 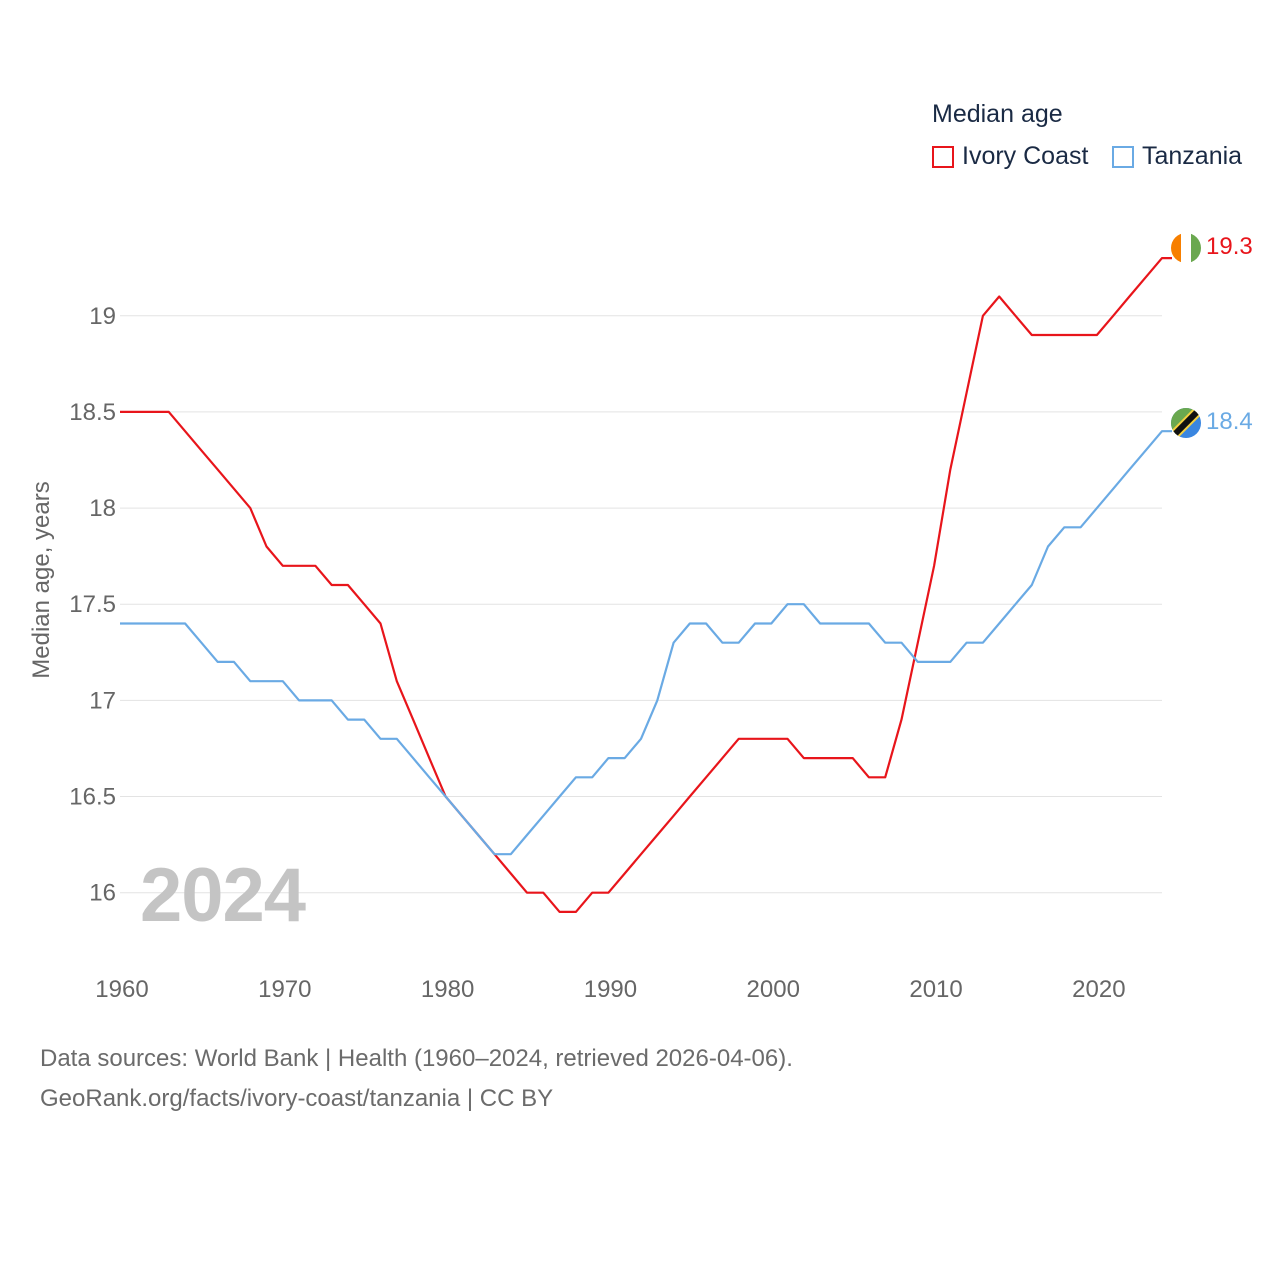 What do you see at coordinates (92, 412) in the screenshot?
I see `y-tick-label: 18.5` at bounding box center [92, 412].